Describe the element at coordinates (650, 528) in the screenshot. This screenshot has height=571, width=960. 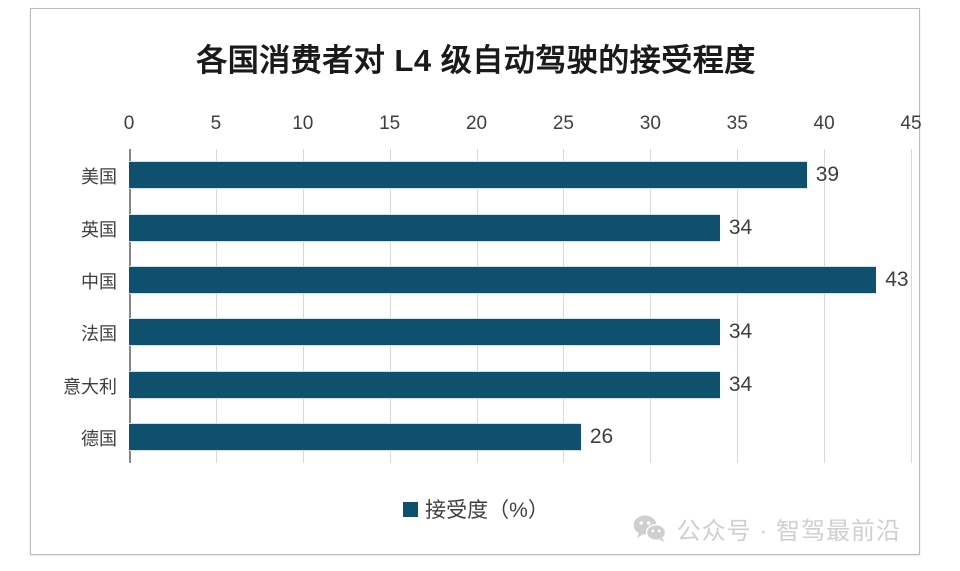
I see `wechat-icon` at that location.